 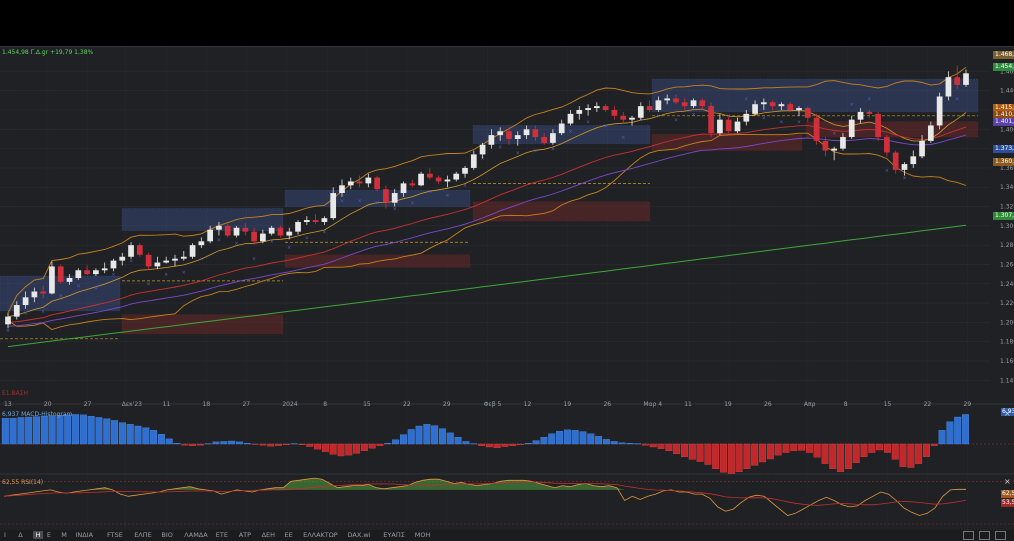 I want to click on toolbar-item: ΕΛΠΕ, so click(x=143, y=535).